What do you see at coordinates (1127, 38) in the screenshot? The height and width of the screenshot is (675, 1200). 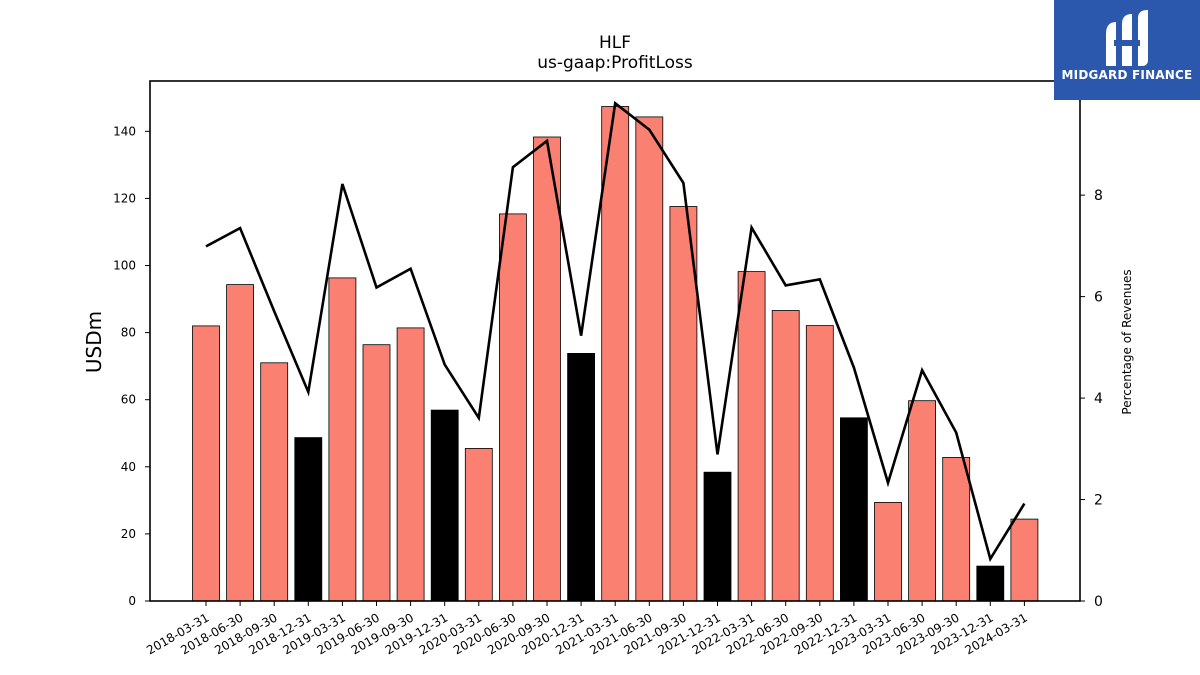 I see `logo-mark-icon` at bounding box center [1127, 38].